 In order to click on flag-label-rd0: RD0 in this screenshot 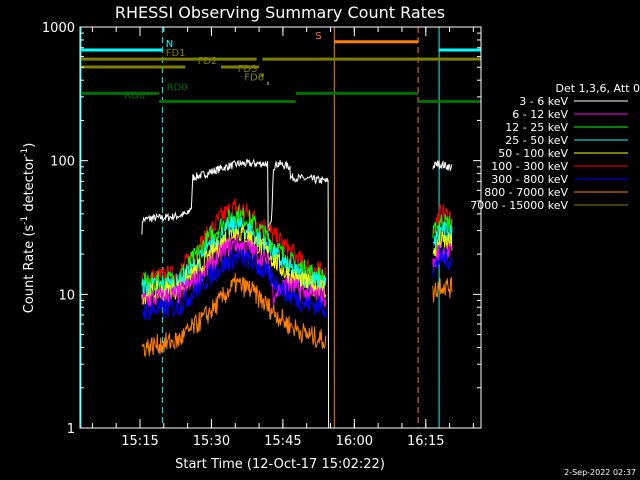, I will do `click(177, 87)`.